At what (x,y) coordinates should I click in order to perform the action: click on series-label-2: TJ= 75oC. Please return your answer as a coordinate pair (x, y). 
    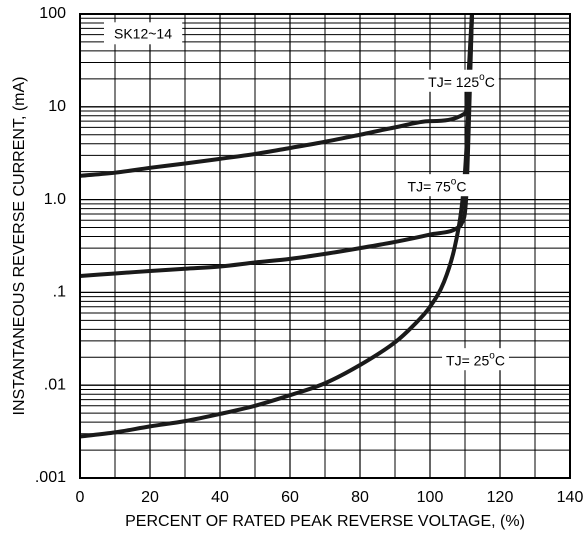
    Looking at the image, I should click on (437, 185).